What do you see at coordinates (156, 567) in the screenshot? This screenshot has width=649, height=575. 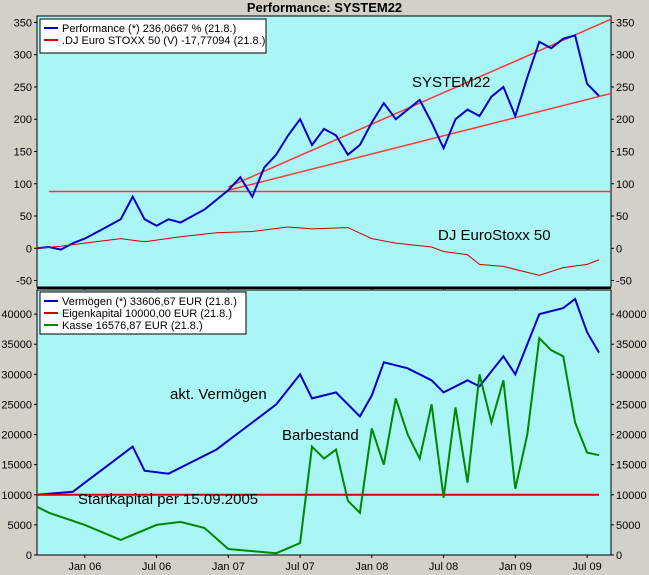 I see `x-tick-label: Jul 06` at bounding box center [156, 567].